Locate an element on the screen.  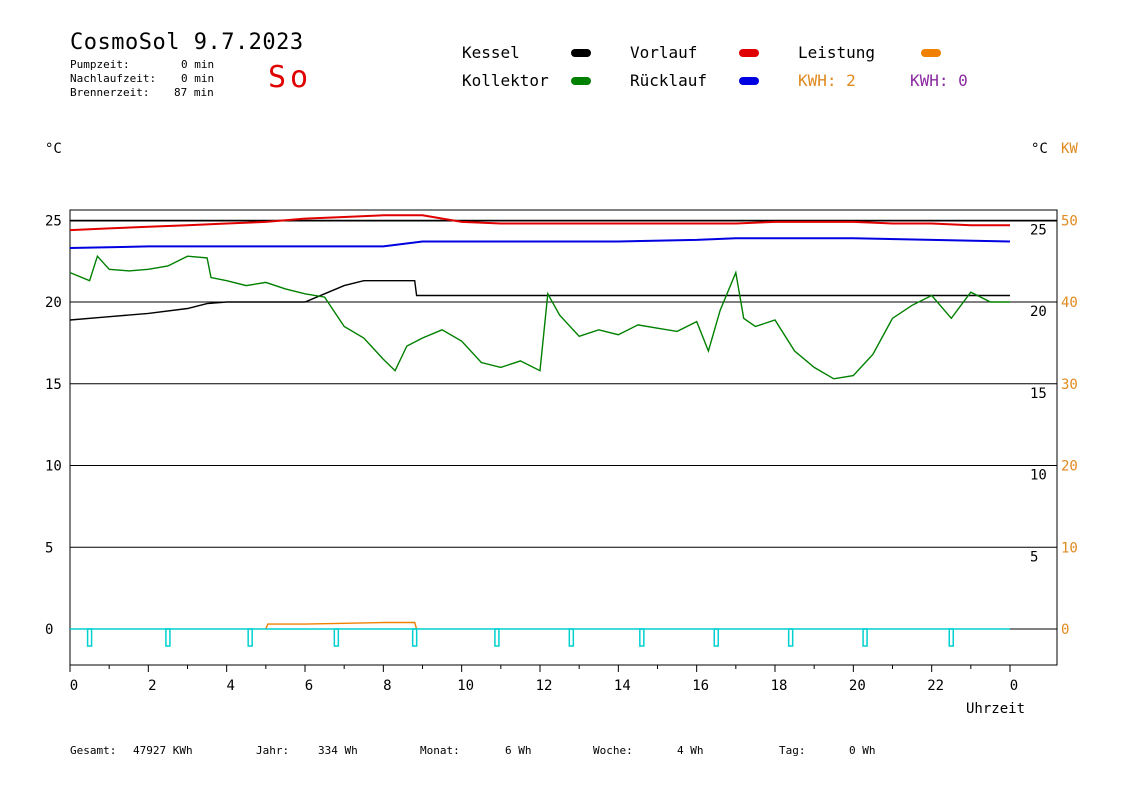
footer-woche-label: Woche: is located at coordinates (613, 750).